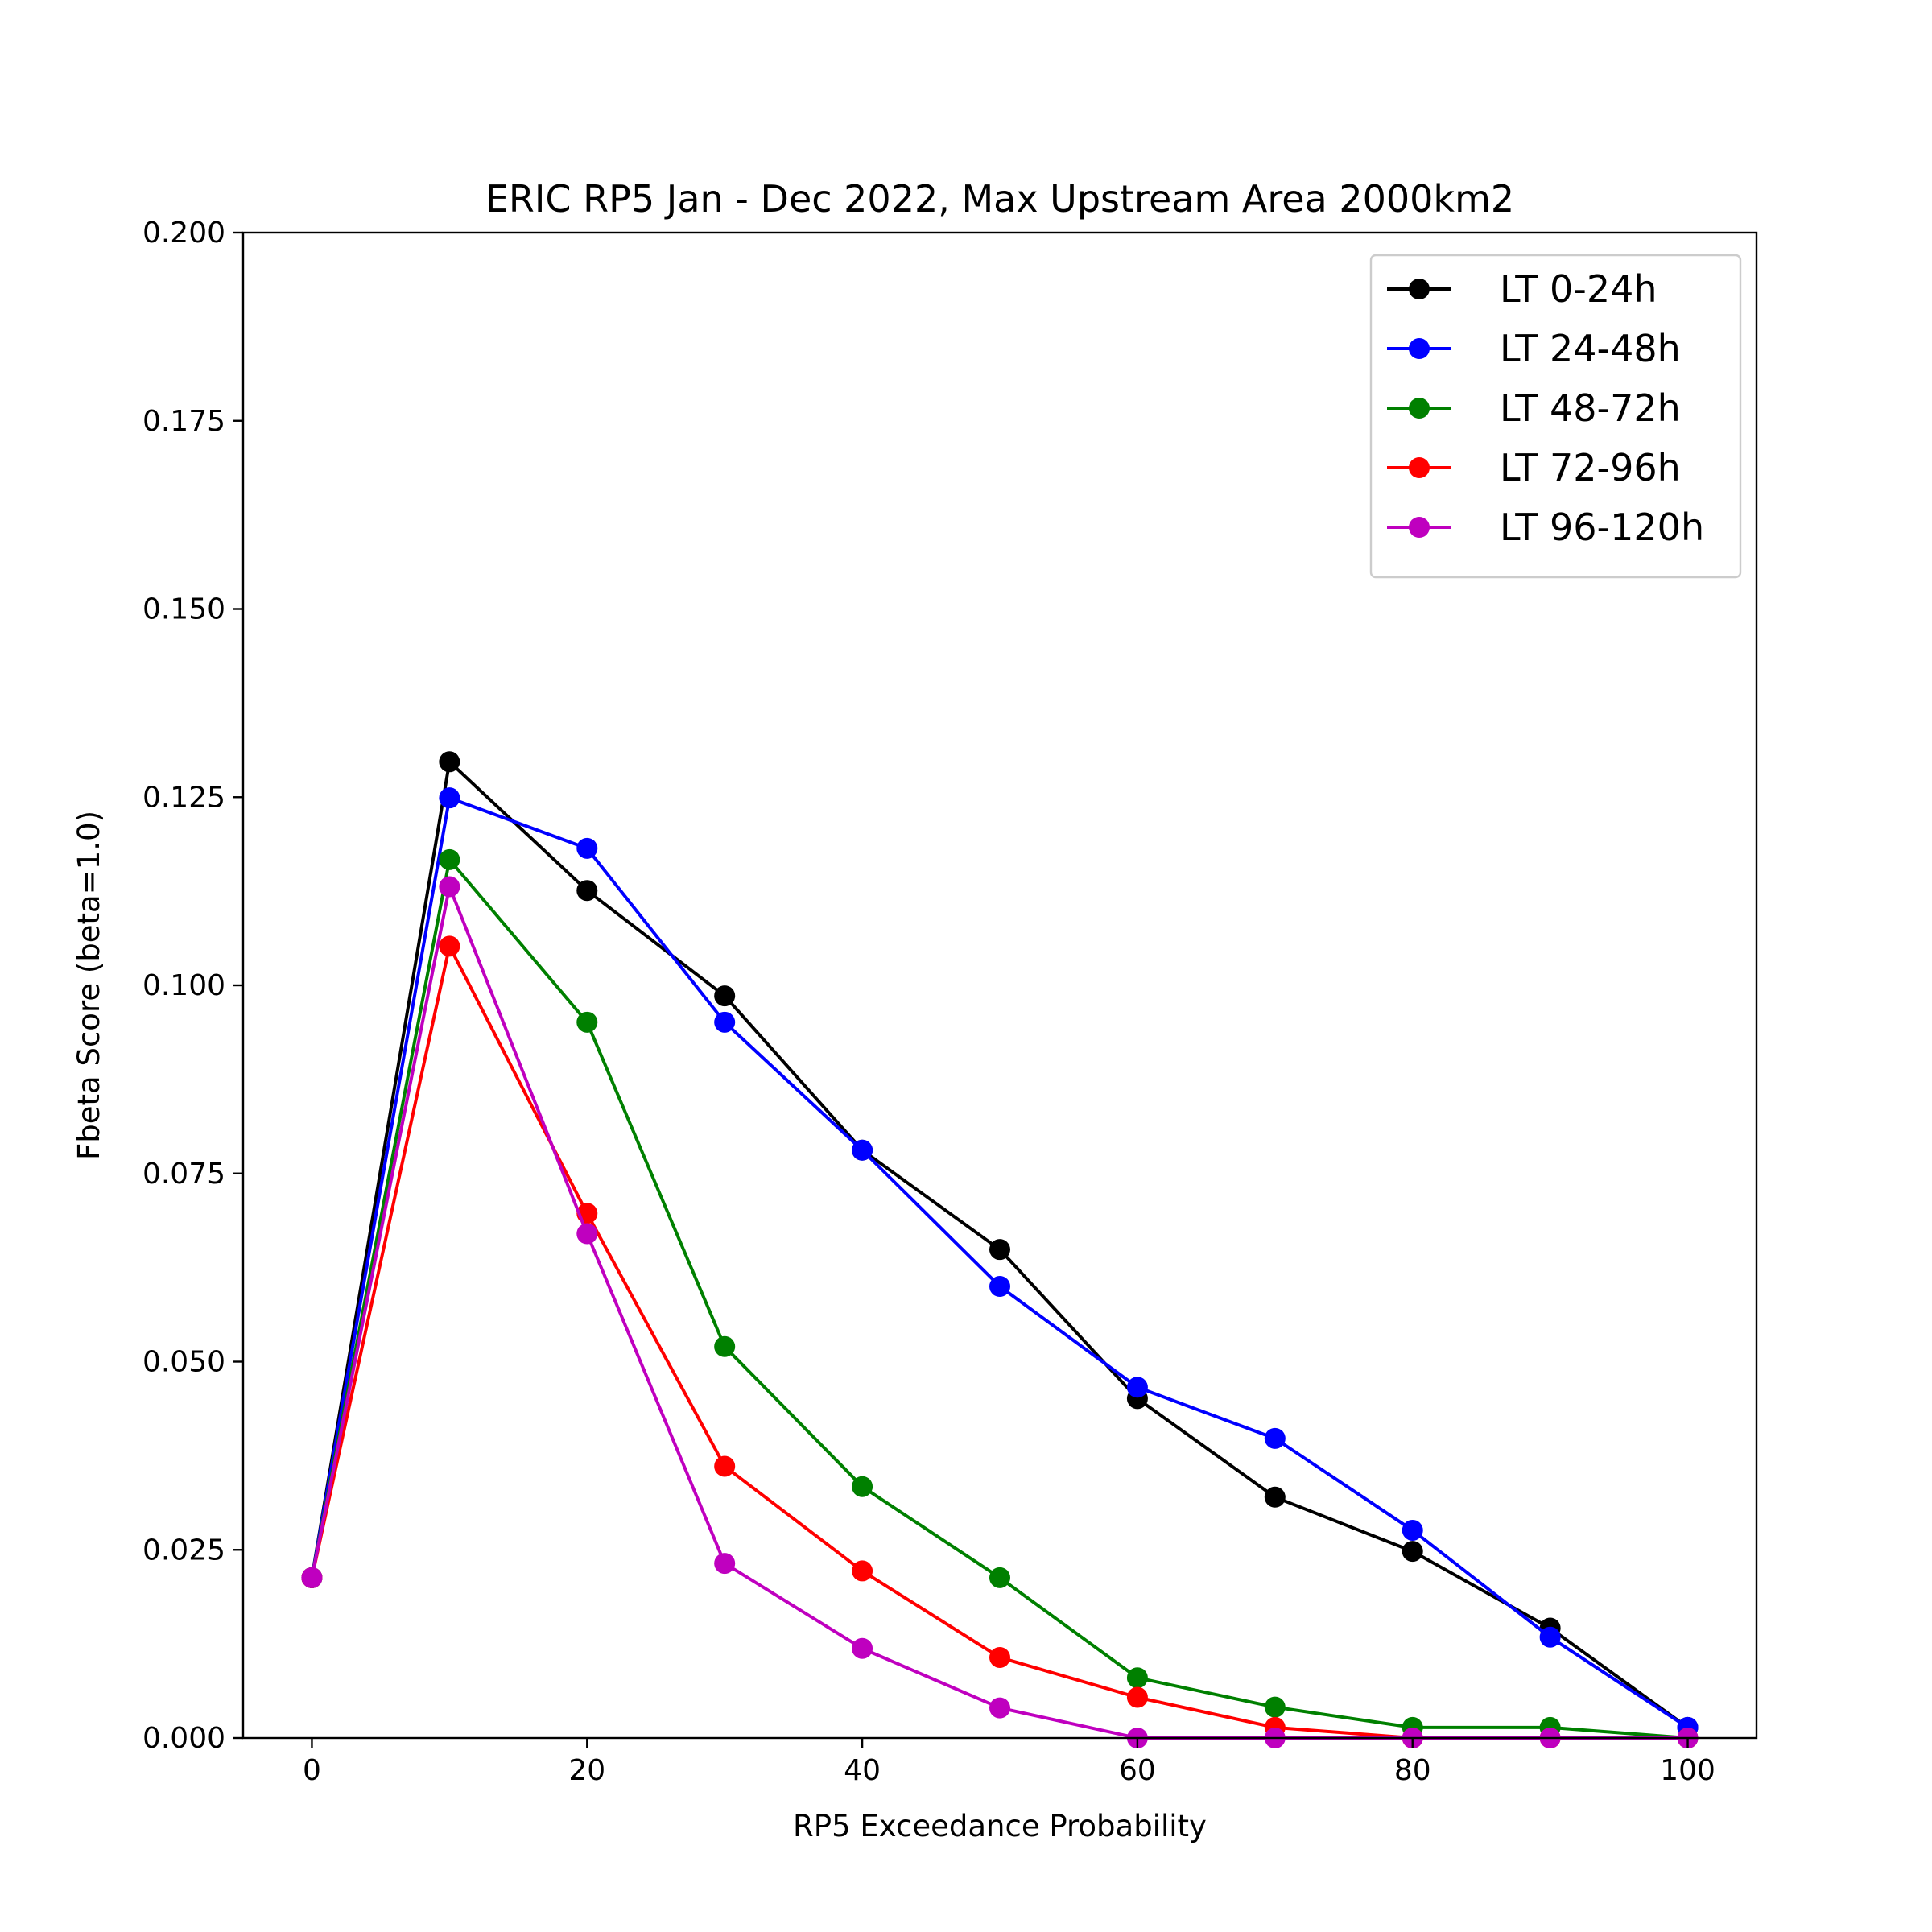  Describe the element at coordinates (862, 1770) in the screenshot. I see `x-tick-label: 40` at that location.